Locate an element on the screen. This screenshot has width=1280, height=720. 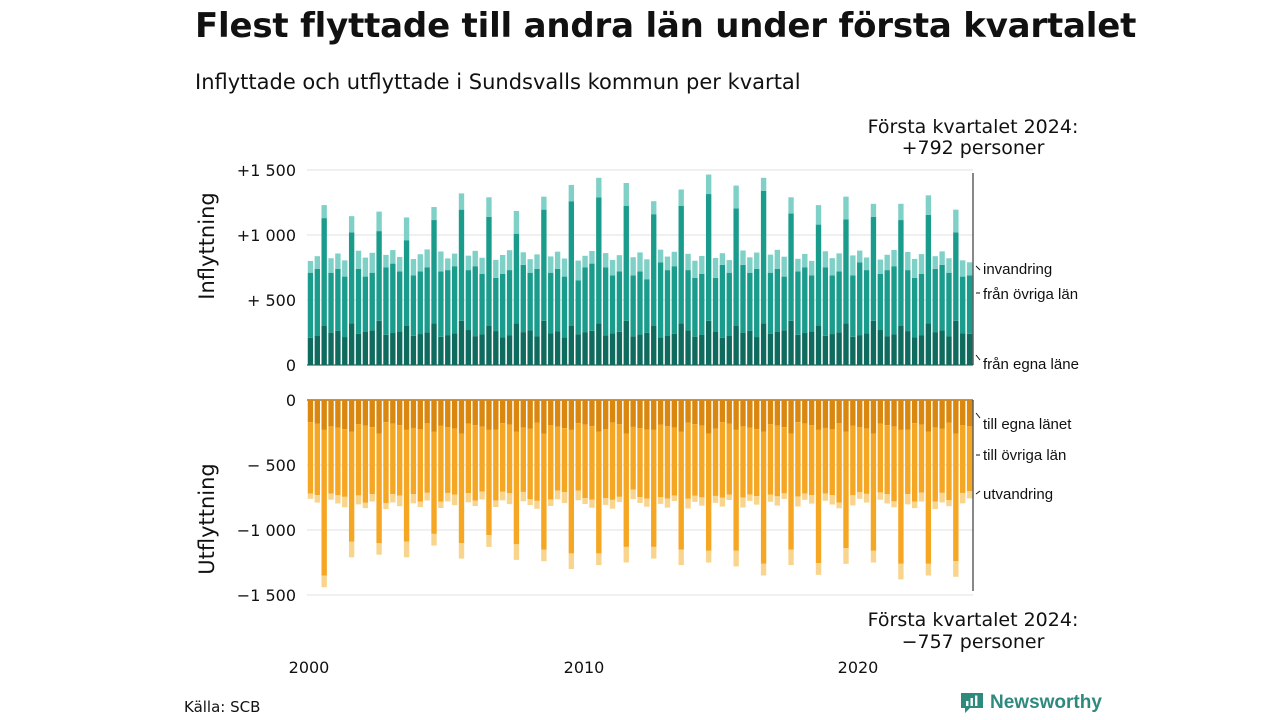
y-tick-top-1500: +1 500 is located at coordinates (266, 170).